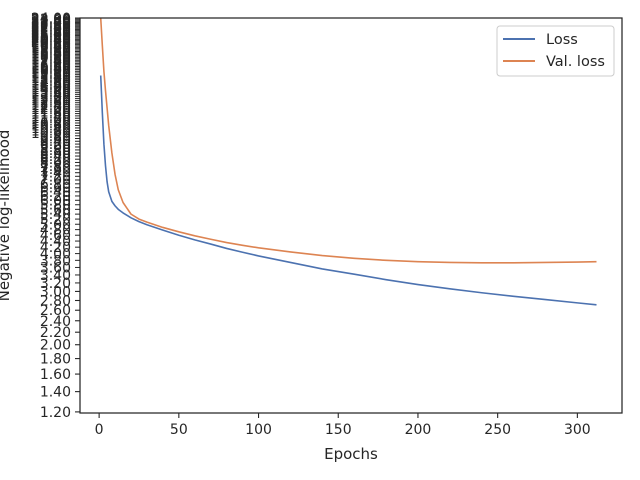 This screenshot has height=480, width=640. I want to click on y-tick-label: 16.00, so click(51, 72).